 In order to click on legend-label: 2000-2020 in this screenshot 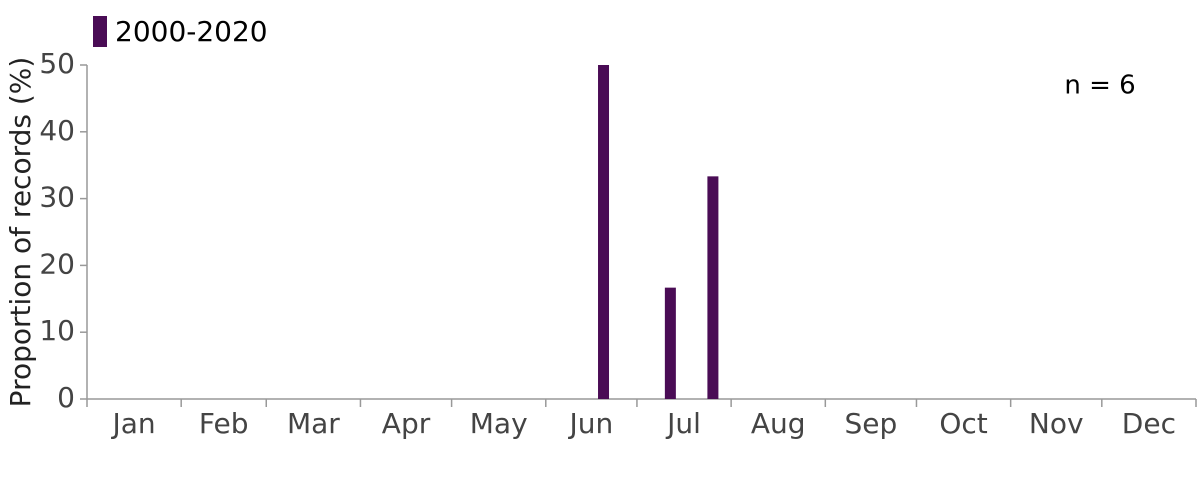, I will do `click(191, 31)`.